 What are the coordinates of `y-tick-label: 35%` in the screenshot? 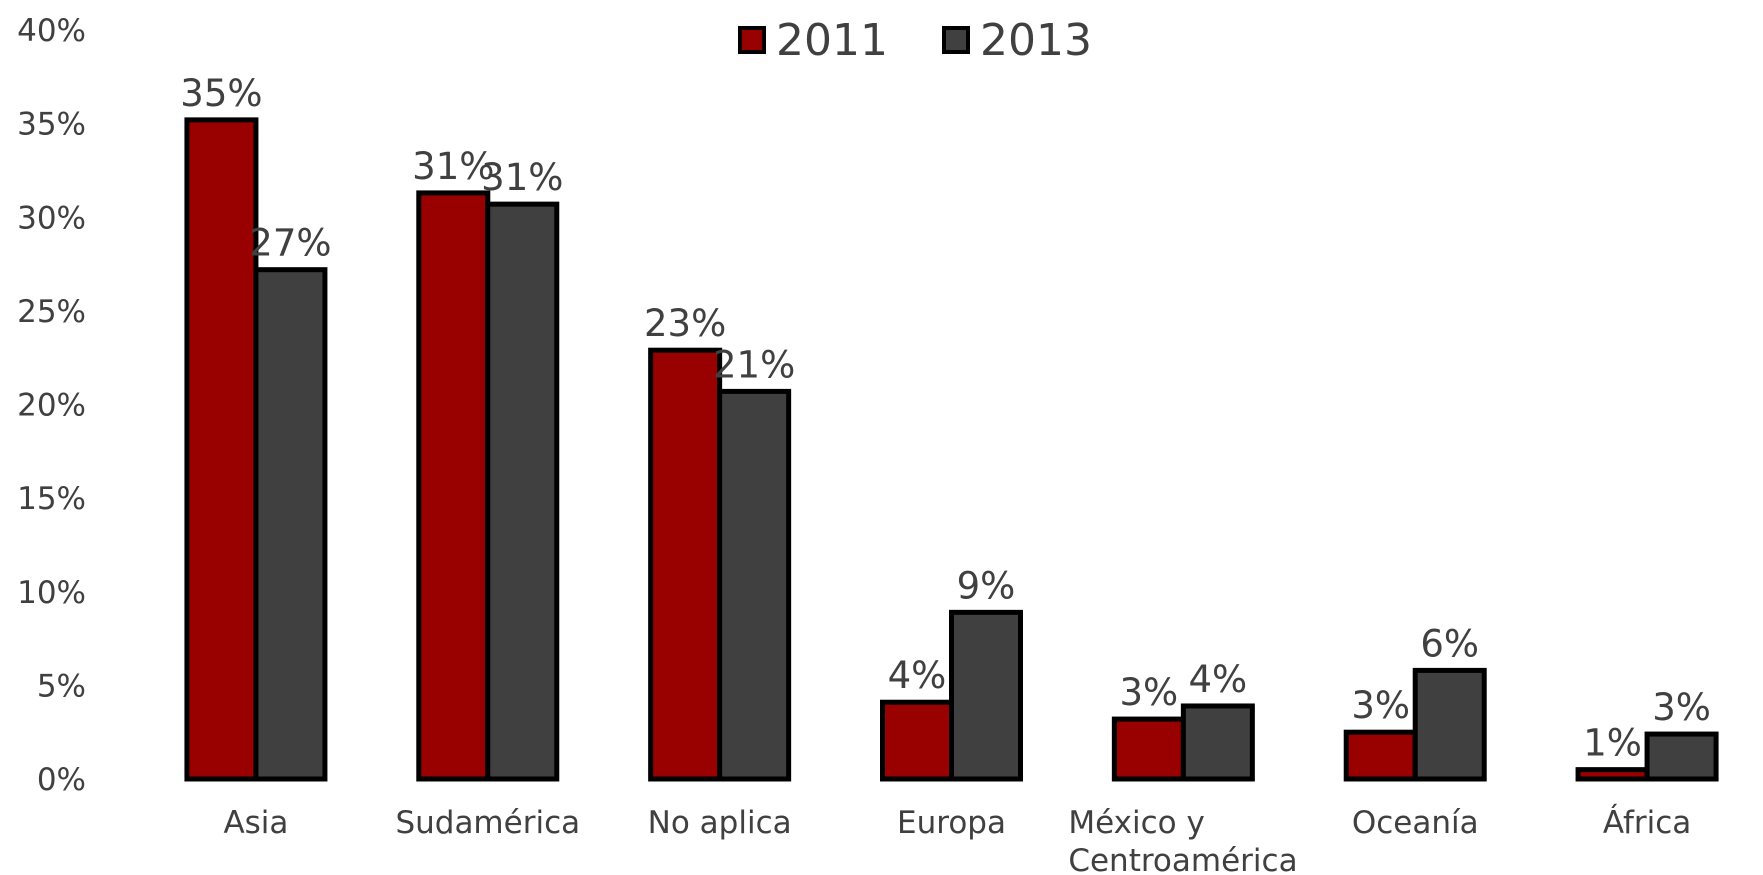 It's located at (51, 125).